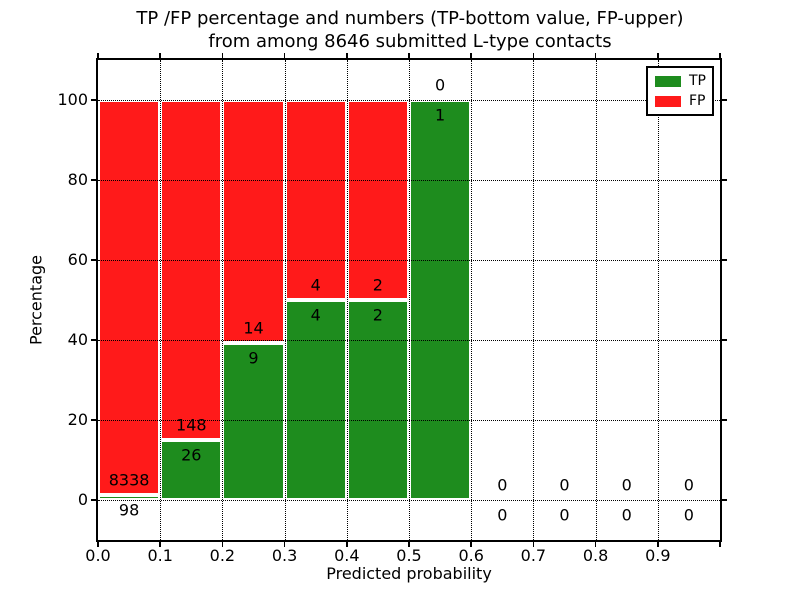 The width and height of the screenshot is (800, 600). Describe the element at coordinates (471, 555) in the screenshot. I see `x-tick-label-0.6: 0.6` at that location.